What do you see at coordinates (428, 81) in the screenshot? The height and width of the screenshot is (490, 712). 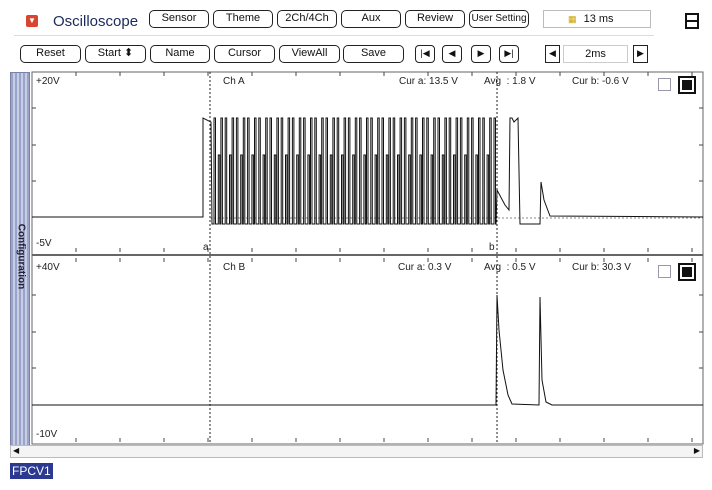 I see `cha-cur-a: Cur a: 13.5 V` at bounding box center [428, 81].